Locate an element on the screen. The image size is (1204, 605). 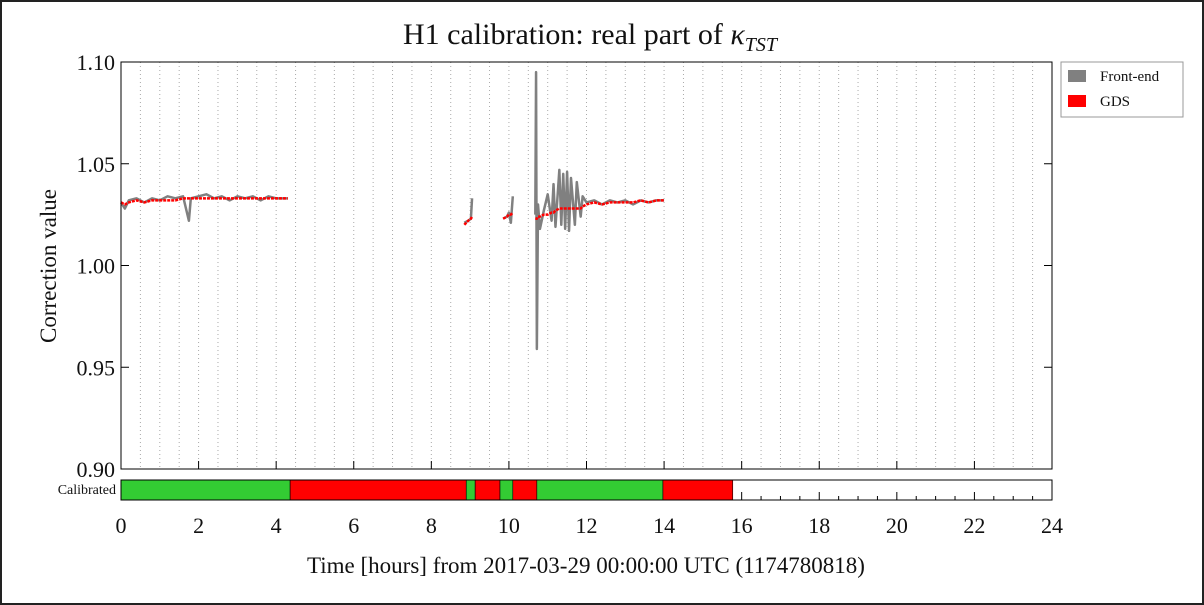
x-tick-label: 12 is located at coordinates (587, 525).